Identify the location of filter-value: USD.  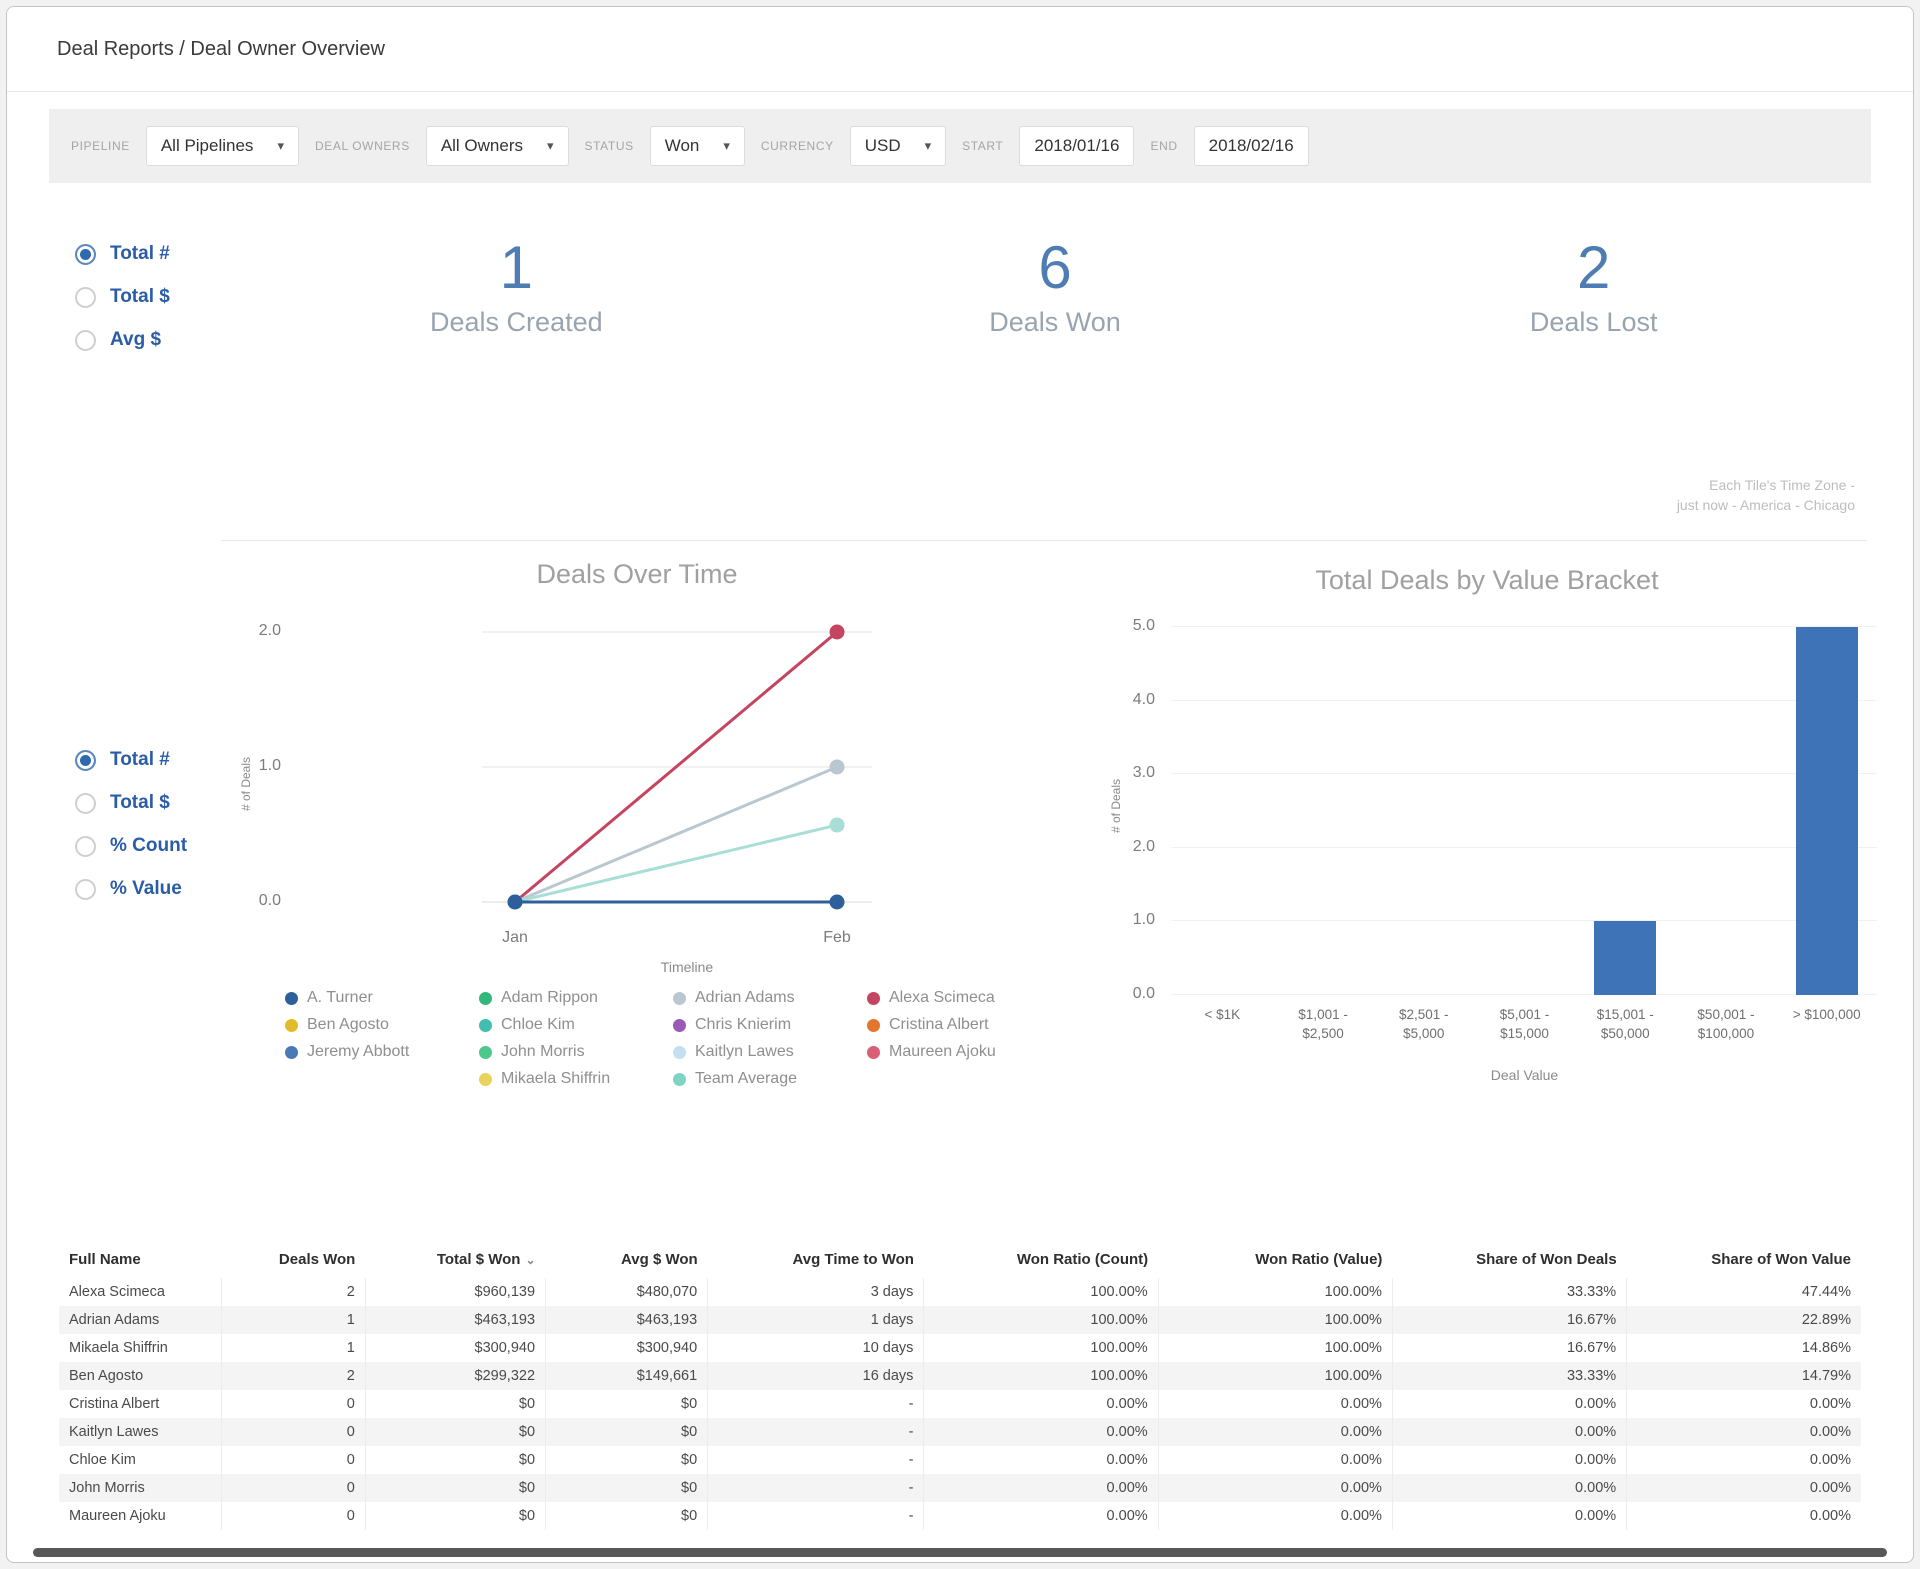
(882, 145).